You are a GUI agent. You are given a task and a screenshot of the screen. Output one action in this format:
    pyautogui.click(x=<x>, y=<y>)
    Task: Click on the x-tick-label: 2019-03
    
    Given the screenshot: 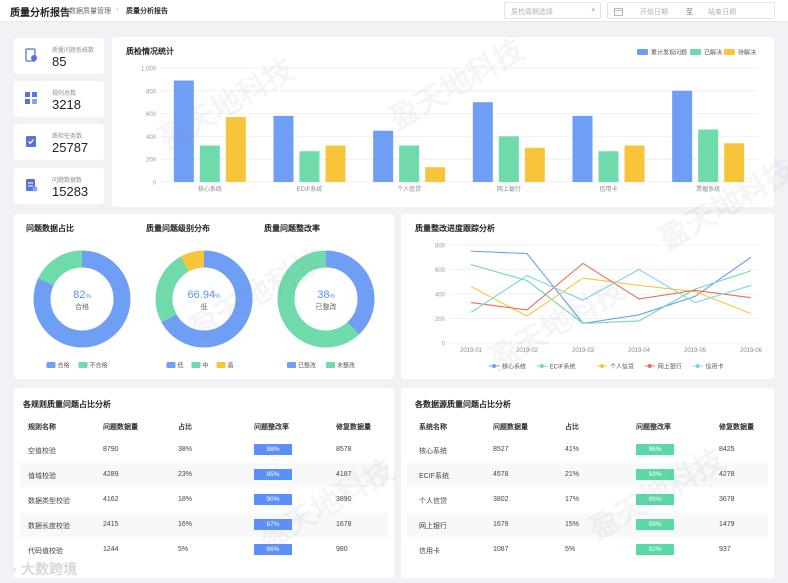 What is the action you would take?
    pyautogui.click(x=583, y=351)
    